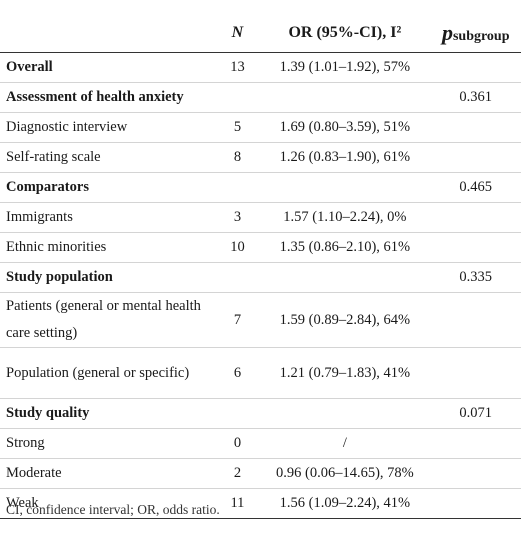 The height and width of the screenshot is (543, 521). I want to click on row-p: 0.465, so click(475, 187).